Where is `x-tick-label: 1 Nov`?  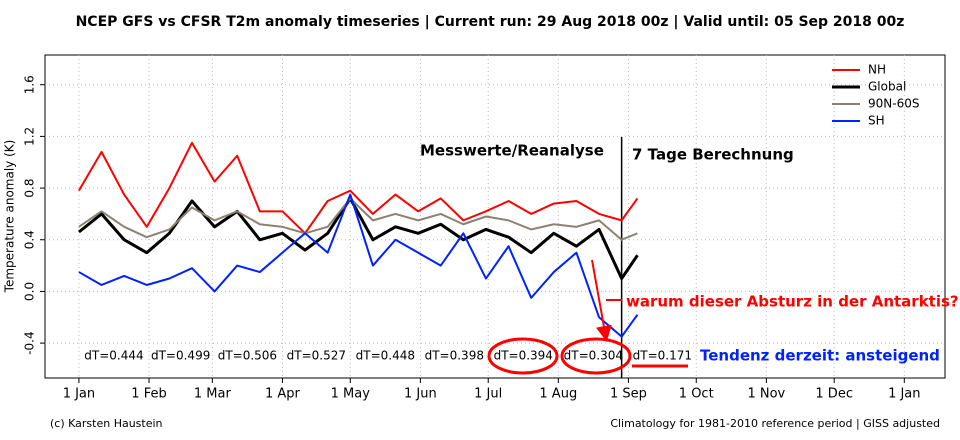 x-tick-label: 1 Nov is located at coordinates (766, 394).